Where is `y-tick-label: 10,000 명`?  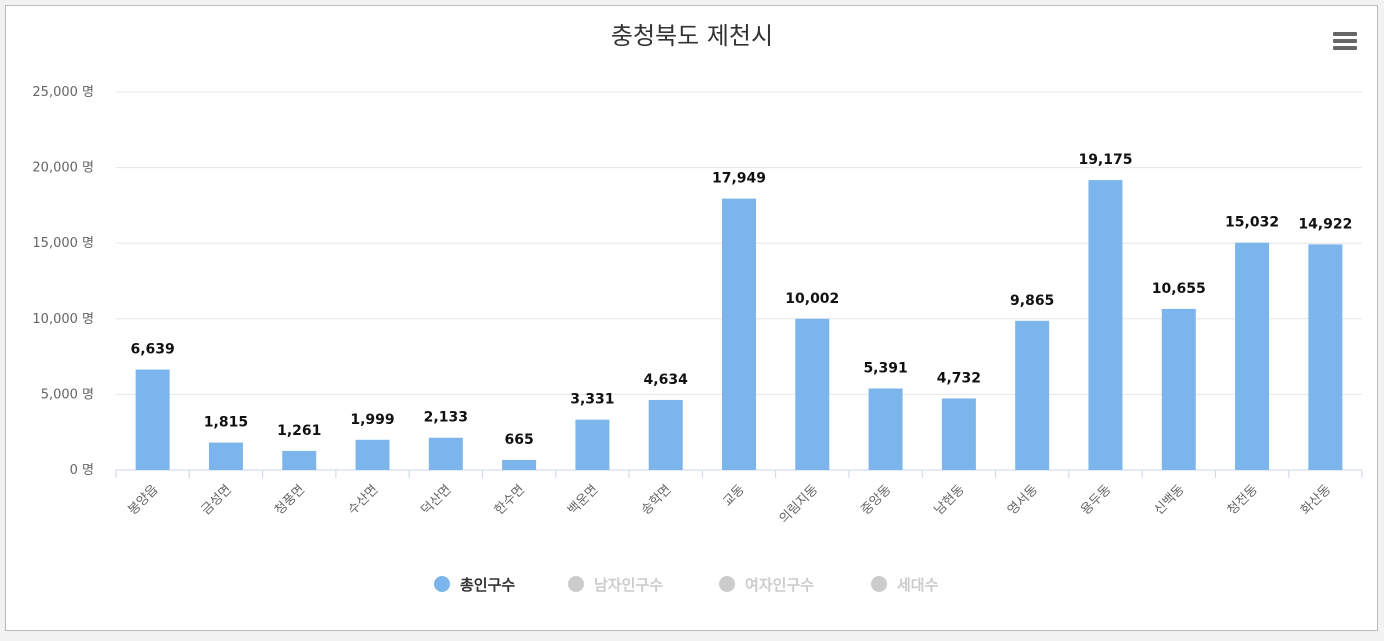
y-tick-label: 10,000 명 is located at coordinates (63, 319).